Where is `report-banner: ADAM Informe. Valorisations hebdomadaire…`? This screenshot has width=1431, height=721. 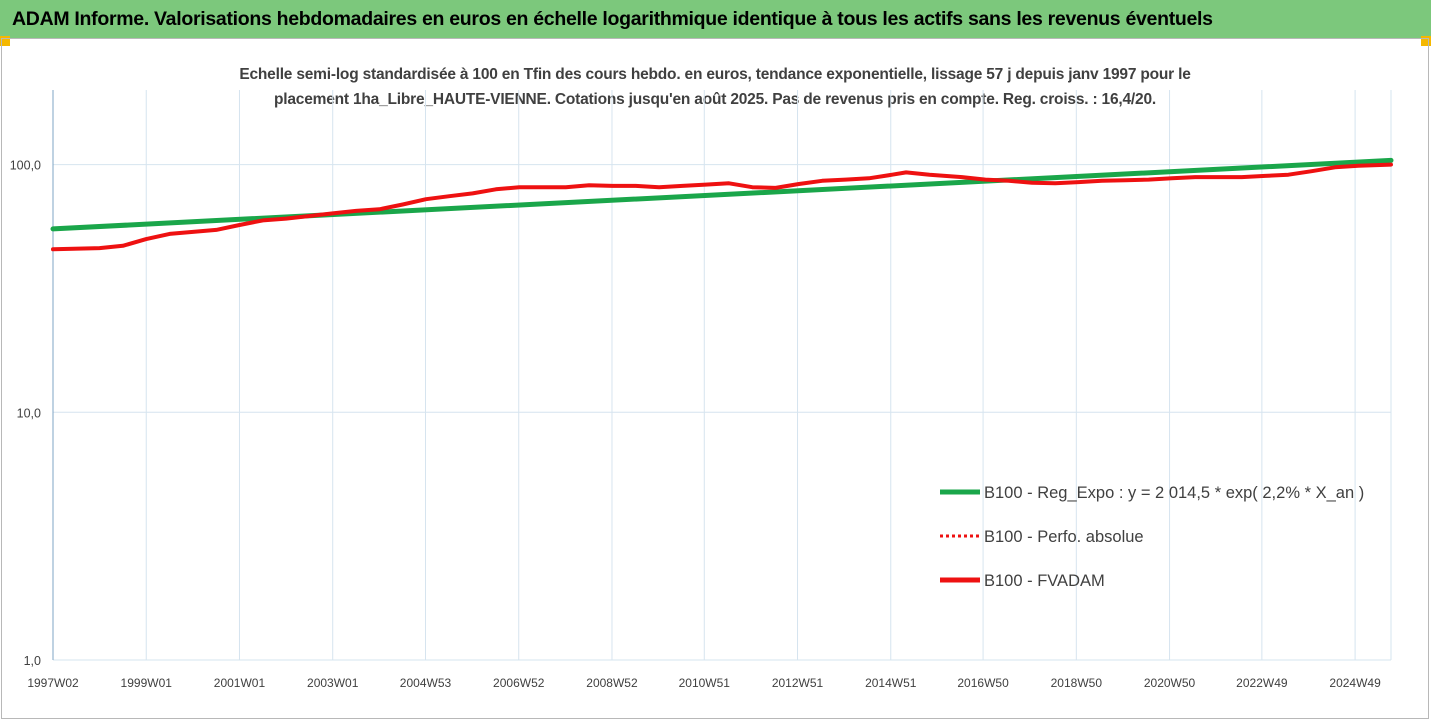 report-banner: ADAM Informe. Valorisations hebdomadaire… is located at coordinates (715, 19).